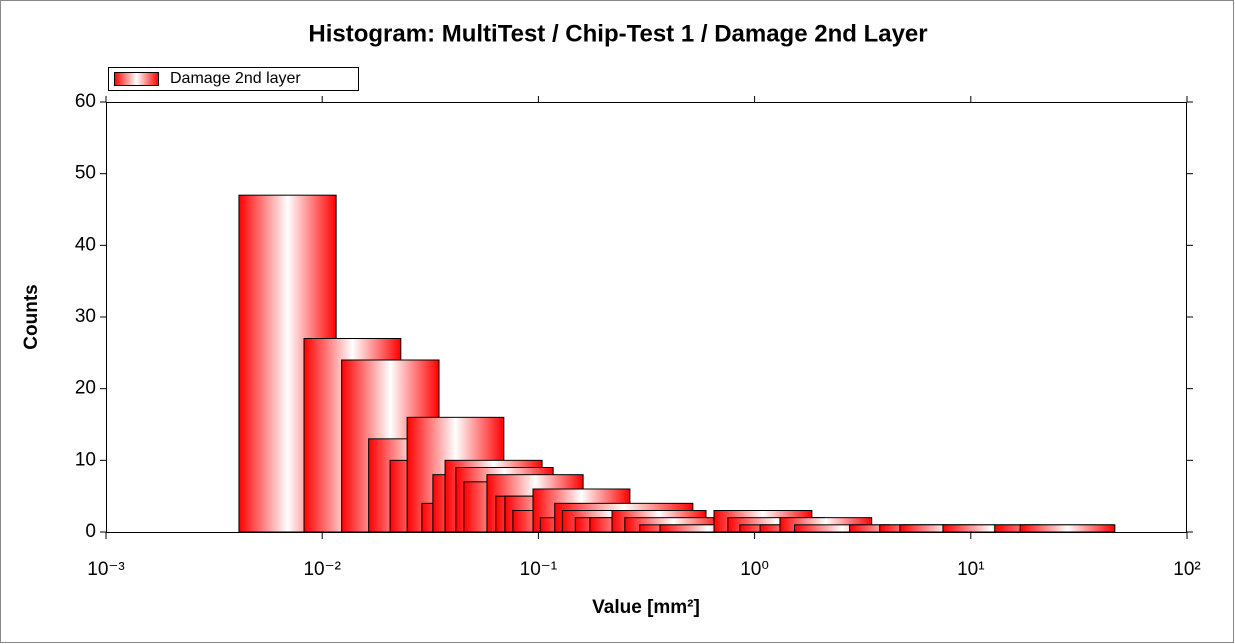 This screenshot has width=1235, height=644. What do you see at coordinates (31, 316) in the screenshot?
I see `y-axis-label: Counts` at bounding box center [31, 316].